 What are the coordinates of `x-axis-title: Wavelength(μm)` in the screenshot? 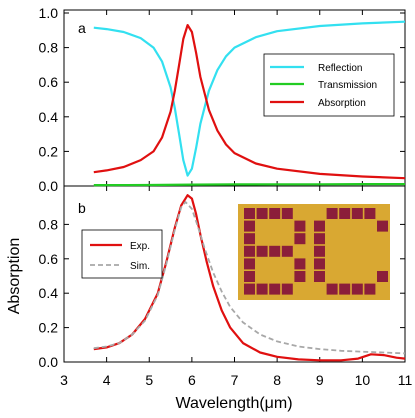 It's located at (233, 403).